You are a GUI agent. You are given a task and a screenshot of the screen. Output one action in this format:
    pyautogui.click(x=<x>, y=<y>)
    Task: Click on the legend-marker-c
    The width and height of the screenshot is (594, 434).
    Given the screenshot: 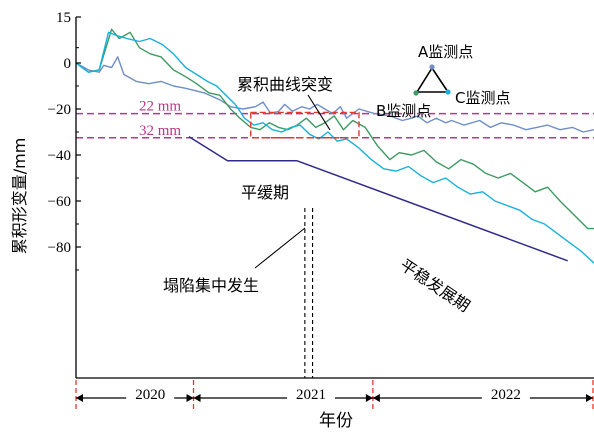 What is the action you would take?
    pyautogui.click(x=448, y=92)
    